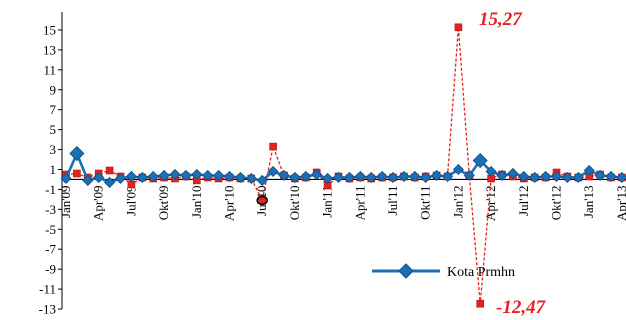  Describe the element at coordinates (481, 272) in the screenshot. I see `legend-label: Kota Prmhn` at that location.